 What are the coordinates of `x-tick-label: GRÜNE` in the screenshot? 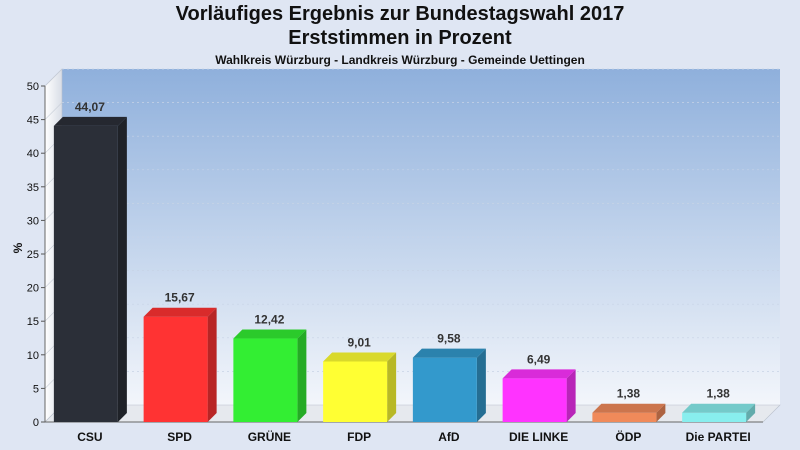 It's located at (269, 436).